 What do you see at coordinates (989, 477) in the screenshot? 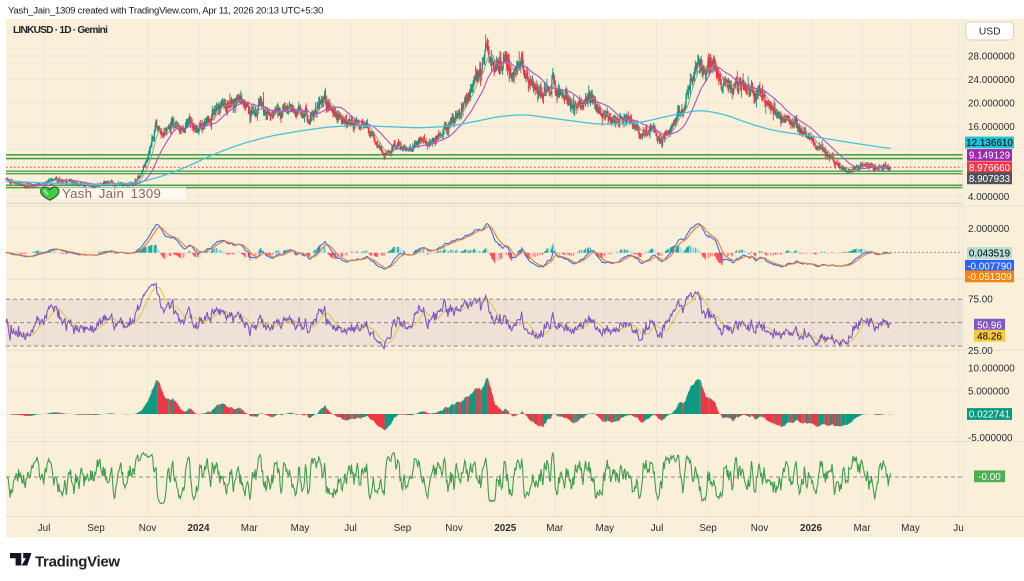
I see `svg-text: -0.00` at bounding box center [989, 477].